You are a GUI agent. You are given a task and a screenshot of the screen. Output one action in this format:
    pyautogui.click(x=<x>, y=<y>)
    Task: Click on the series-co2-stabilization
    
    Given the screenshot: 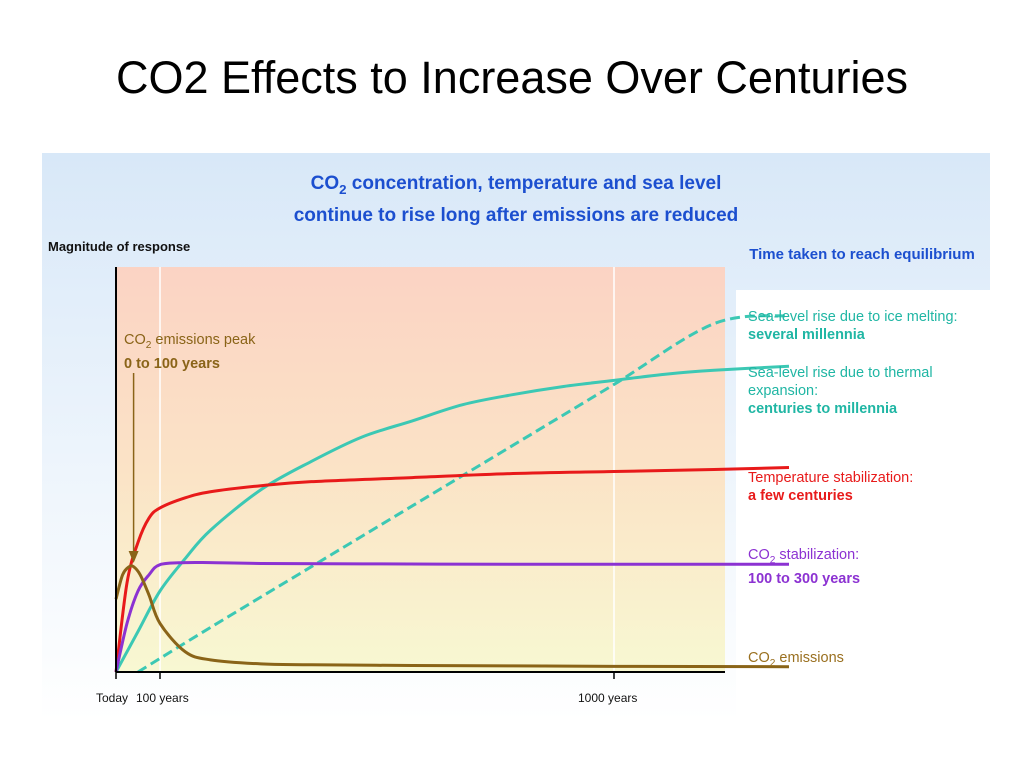 What is the action you would take?
    pyautogui.click(x=451, y=616)
    